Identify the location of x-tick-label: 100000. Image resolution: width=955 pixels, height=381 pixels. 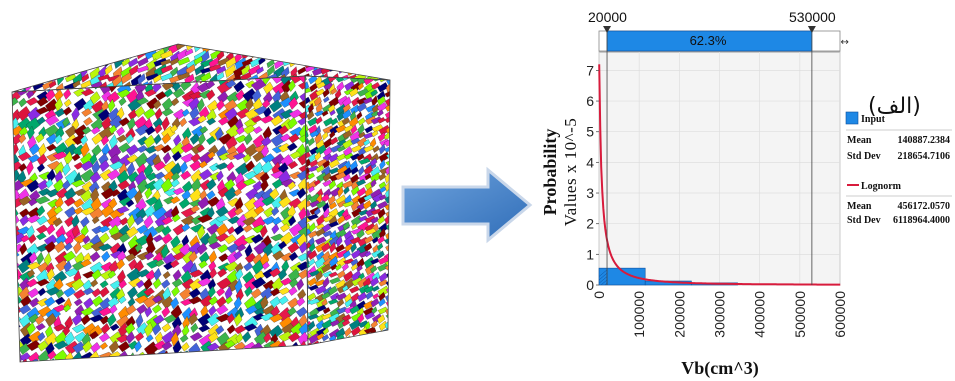
(639, 314).